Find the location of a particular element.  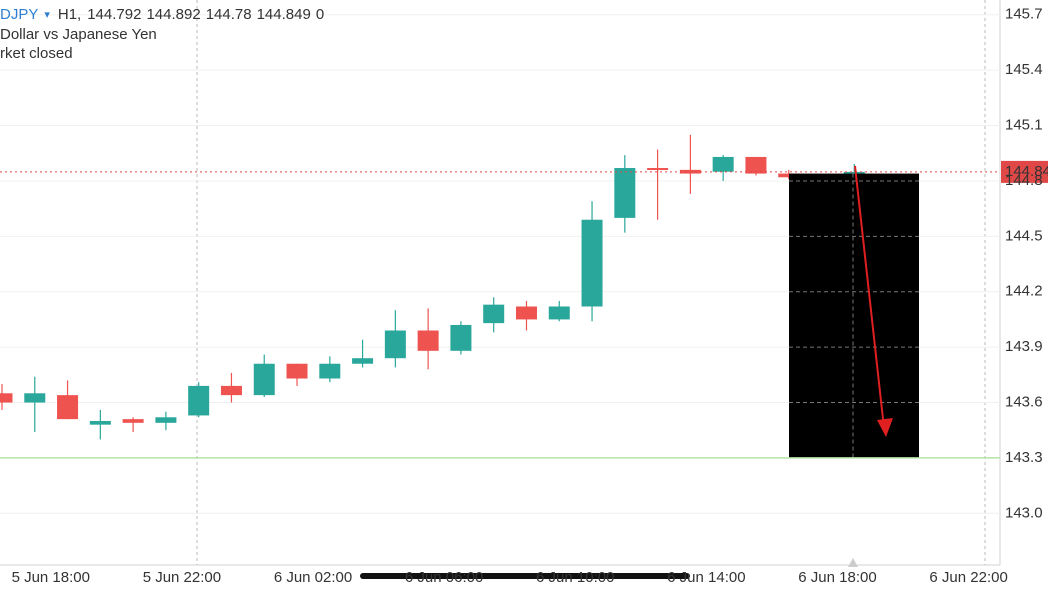

y-tick-label: 145.1 is located at coordinates (1024, 125).